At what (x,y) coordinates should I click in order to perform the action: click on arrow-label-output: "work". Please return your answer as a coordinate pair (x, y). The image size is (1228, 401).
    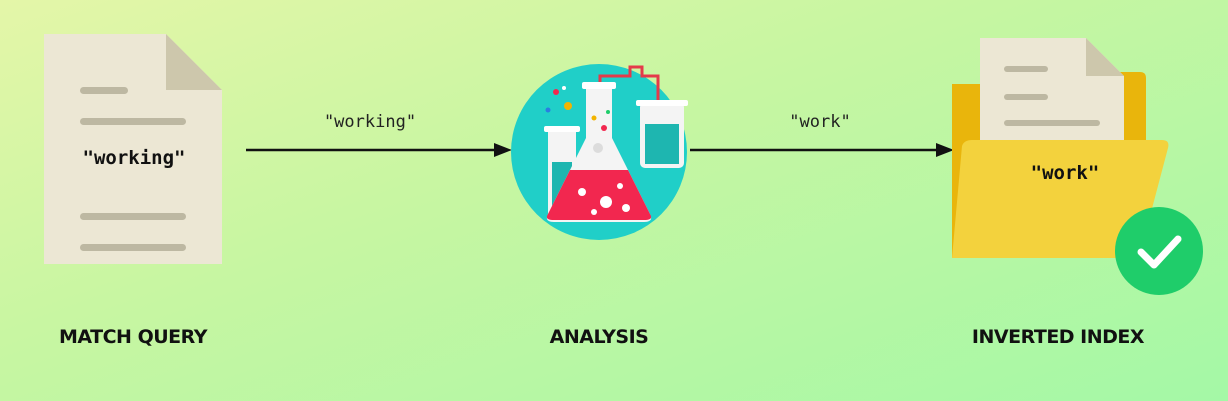
    Looking at the image, I should click on (820, 122).